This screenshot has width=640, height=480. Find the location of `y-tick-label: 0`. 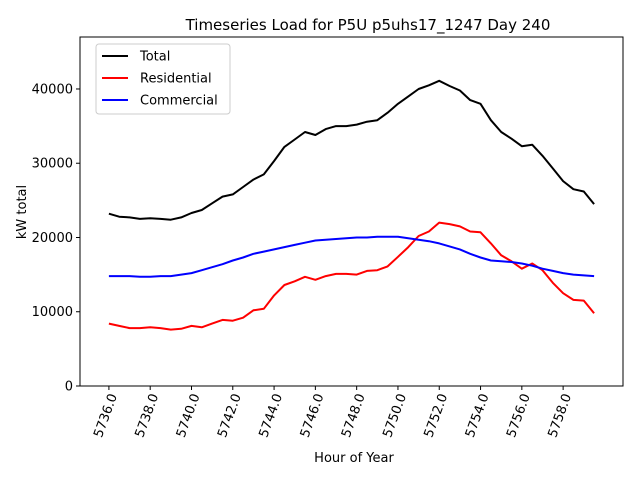

y-tick-label: 0 is located at coordinates (69, 387).